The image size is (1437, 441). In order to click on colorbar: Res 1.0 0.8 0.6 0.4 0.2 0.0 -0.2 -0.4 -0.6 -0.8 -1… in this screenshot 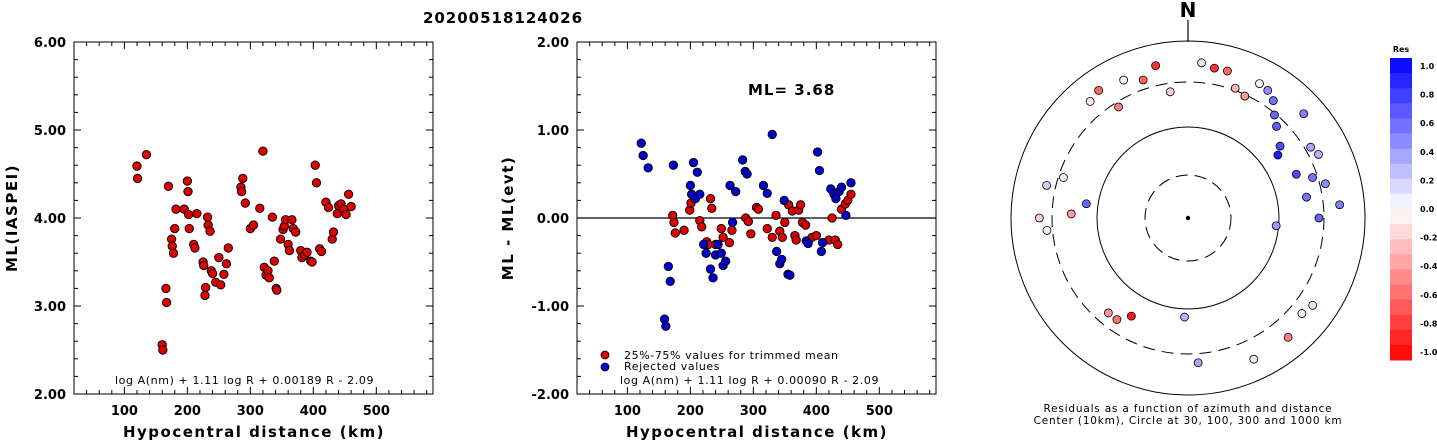, I will do `click(1413, 203)`.